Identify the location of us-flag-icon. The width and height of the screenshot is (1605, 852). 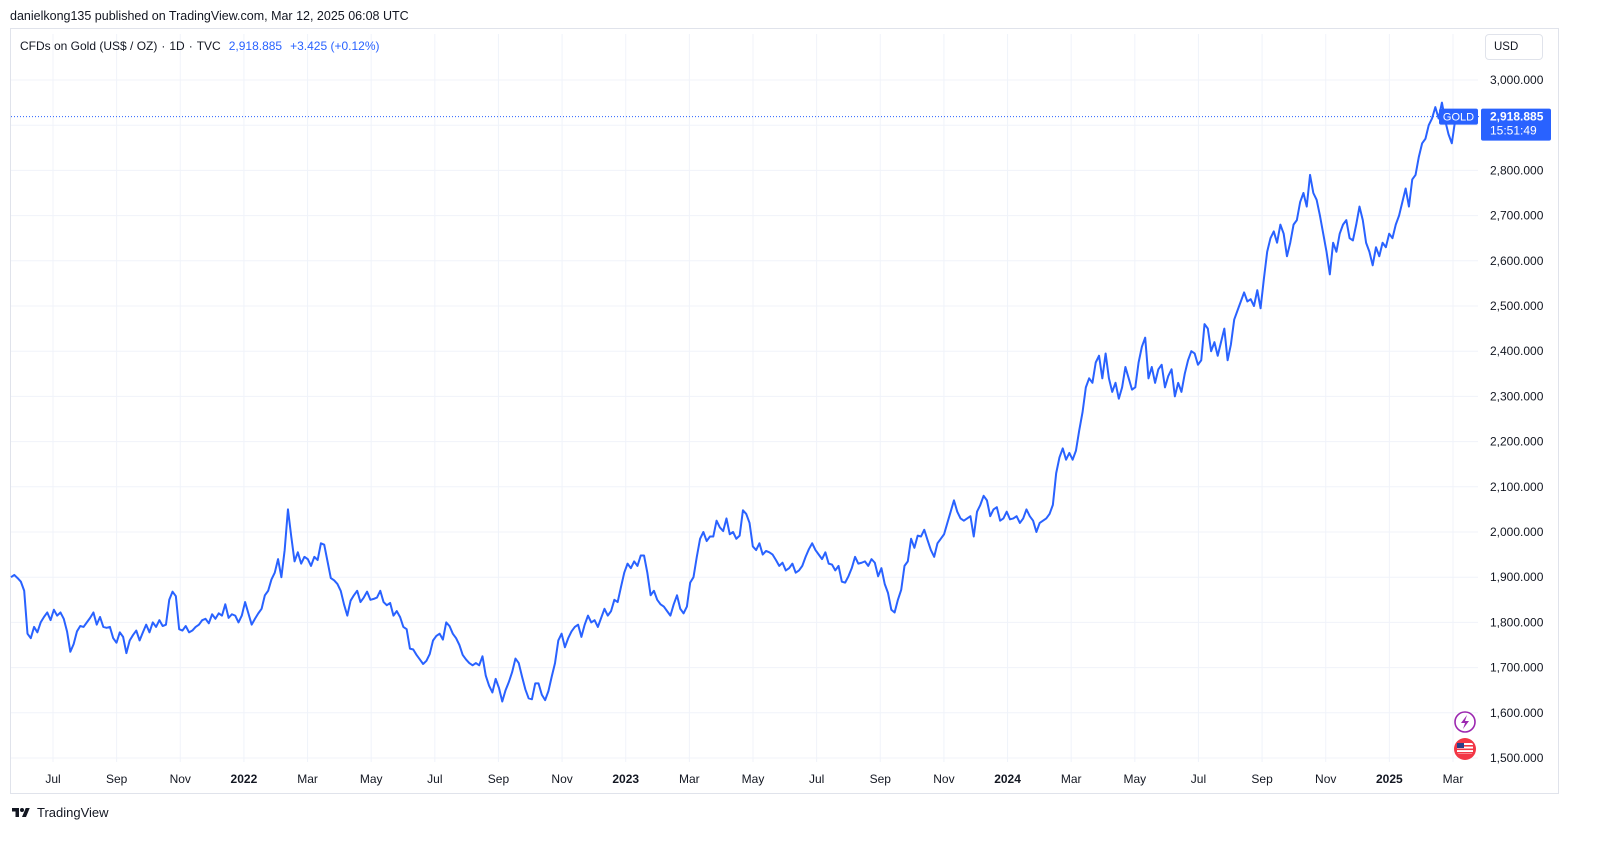
(1465, 749).